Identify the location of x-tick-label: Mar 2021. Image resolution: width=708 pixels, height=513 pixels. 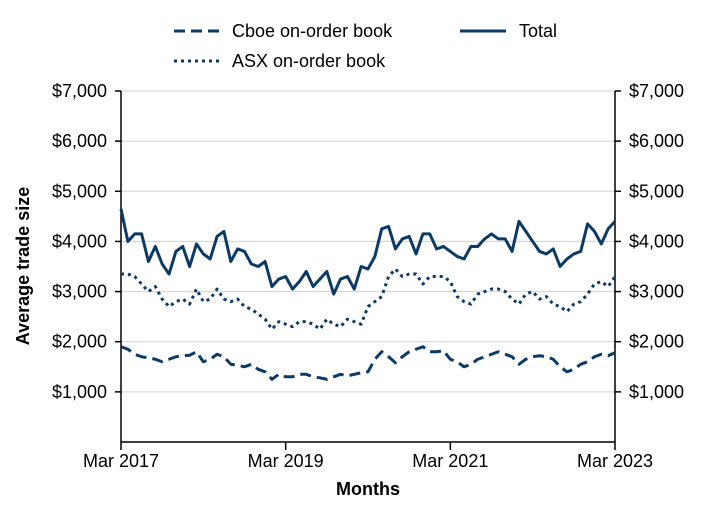
(450, 461).